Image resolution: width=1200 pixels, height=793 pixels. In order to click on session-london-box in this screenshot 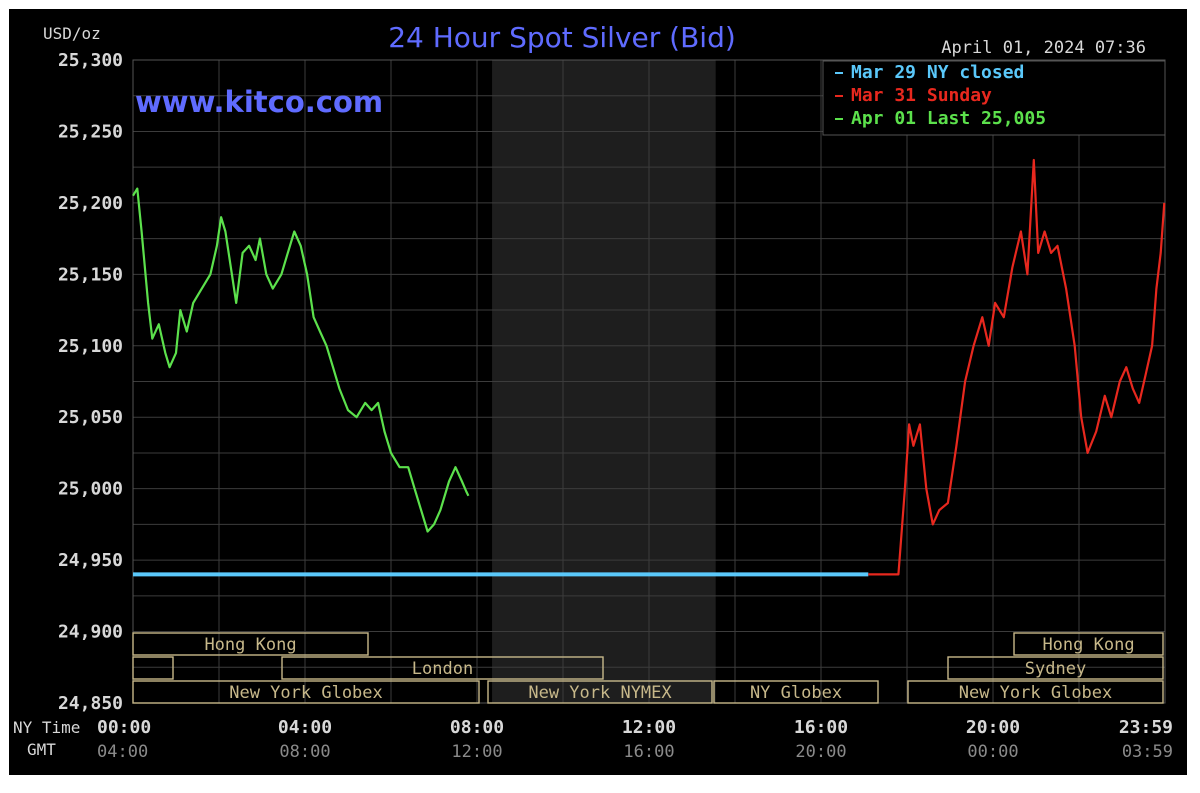, I will do `click(442, 668)`.